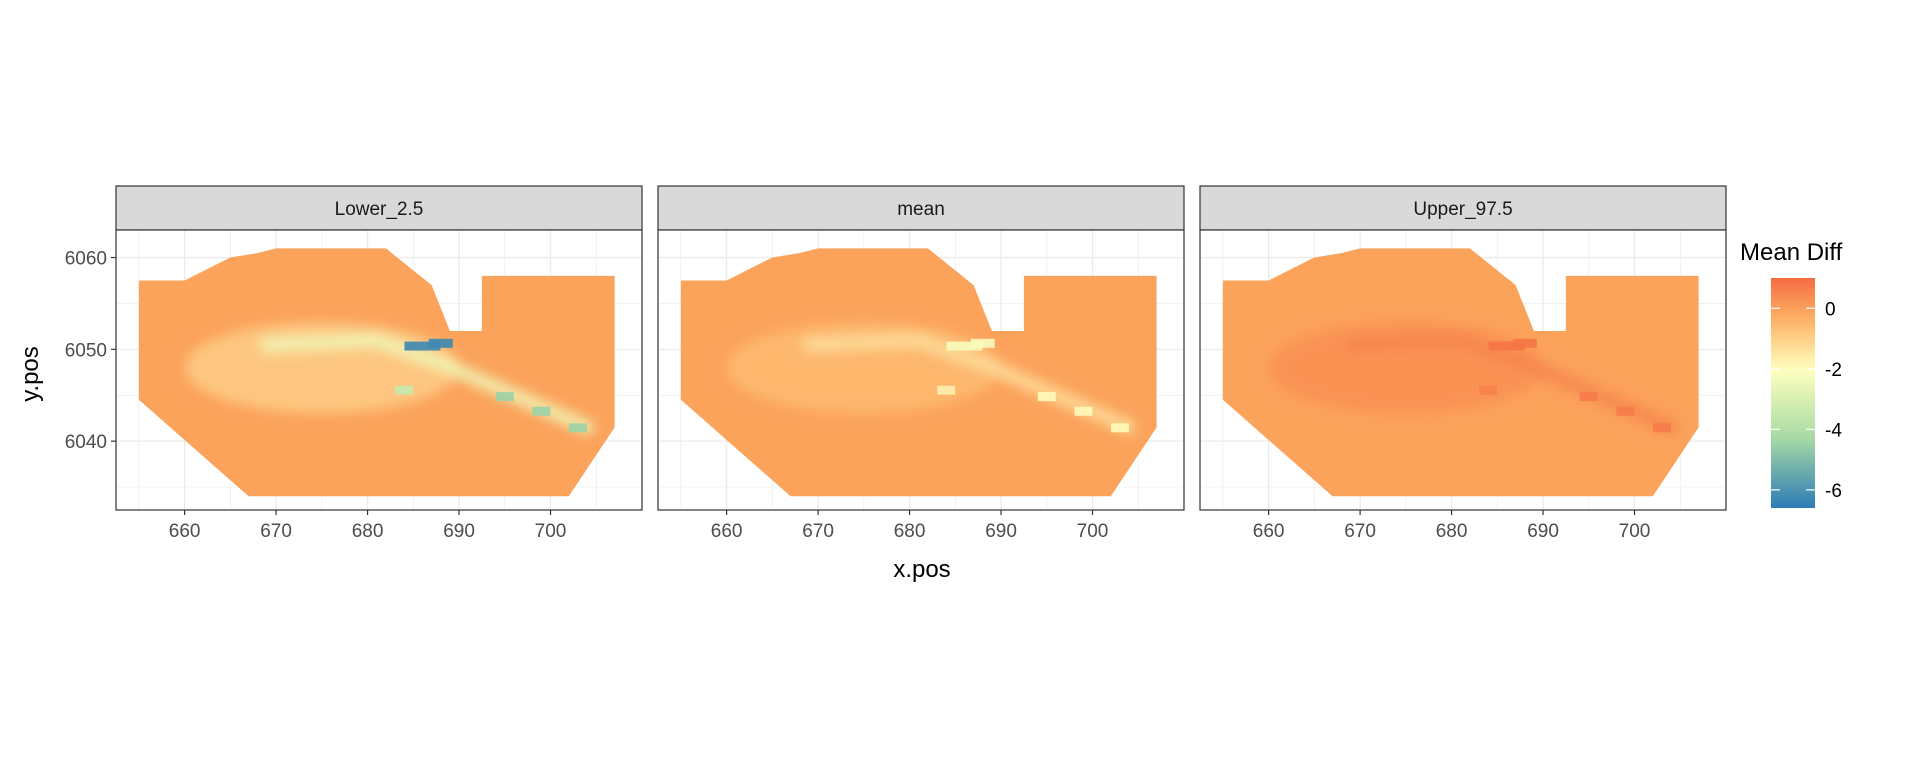 Image resolution: width=1920 pixels, height=768 pixels. What do you see at coordinates (30, 374) in the screenshot?
I see `y-axis-title: y.pos` at bounding box center [30, 374].